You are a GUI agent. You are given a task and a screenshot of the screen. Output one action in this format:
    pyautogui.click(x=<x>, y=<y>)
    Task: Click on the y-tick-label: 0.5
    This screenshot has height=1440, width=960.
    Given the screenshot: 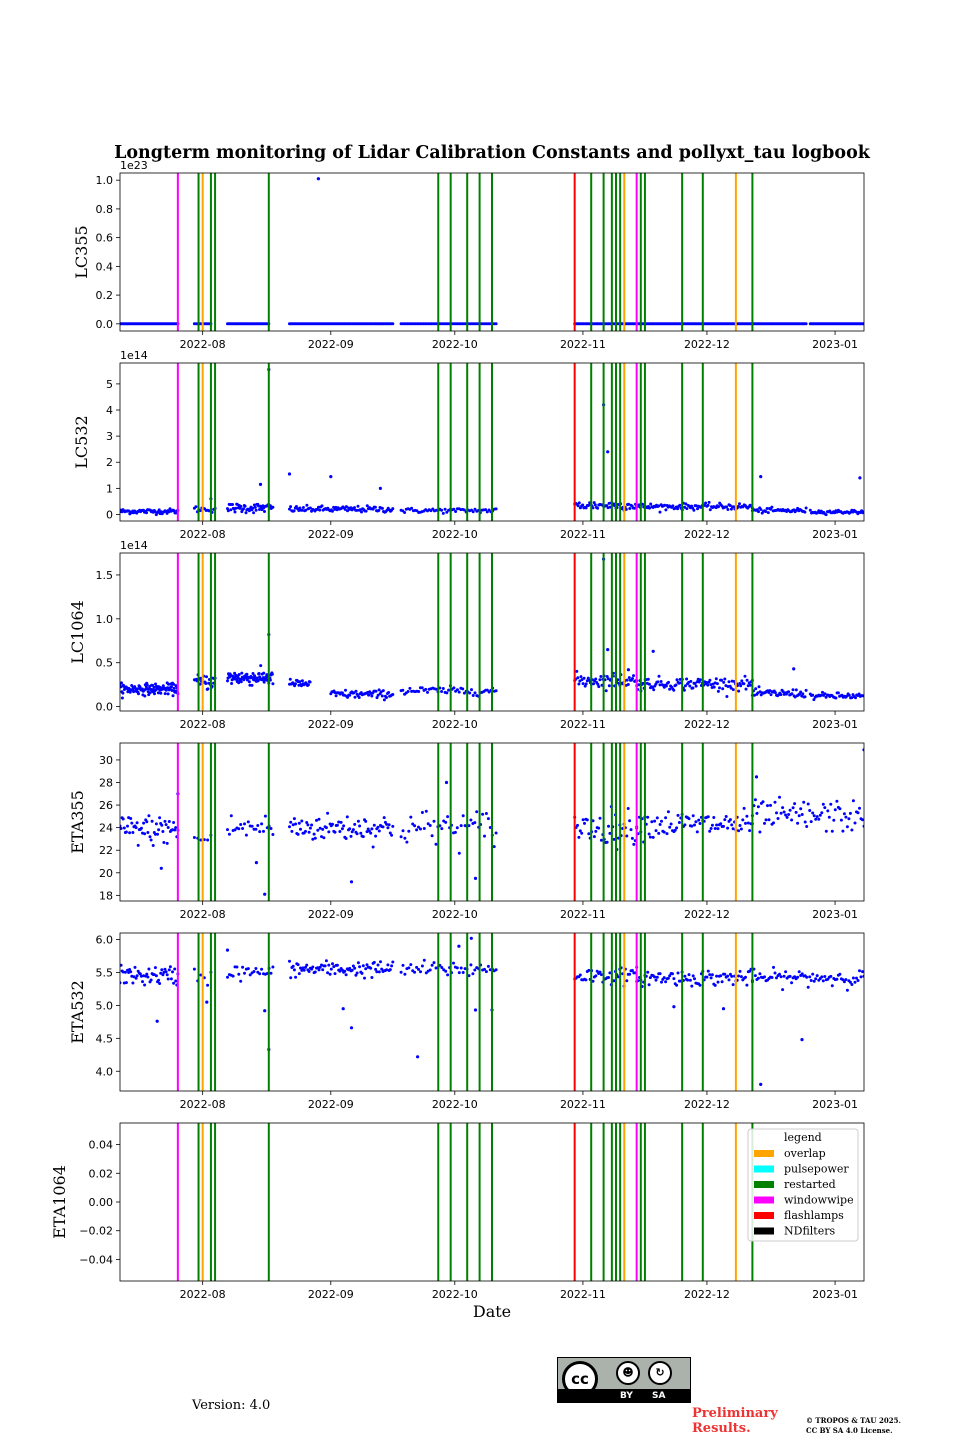 What is the action you would take?
    pyautogui.click(x=105, y=663)
    